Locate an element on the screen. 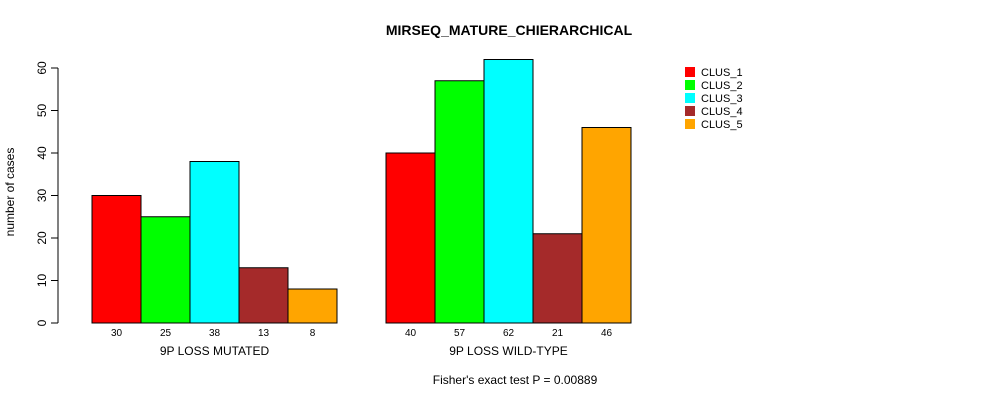  count-label: 13 is located at coordinates (264, 333).